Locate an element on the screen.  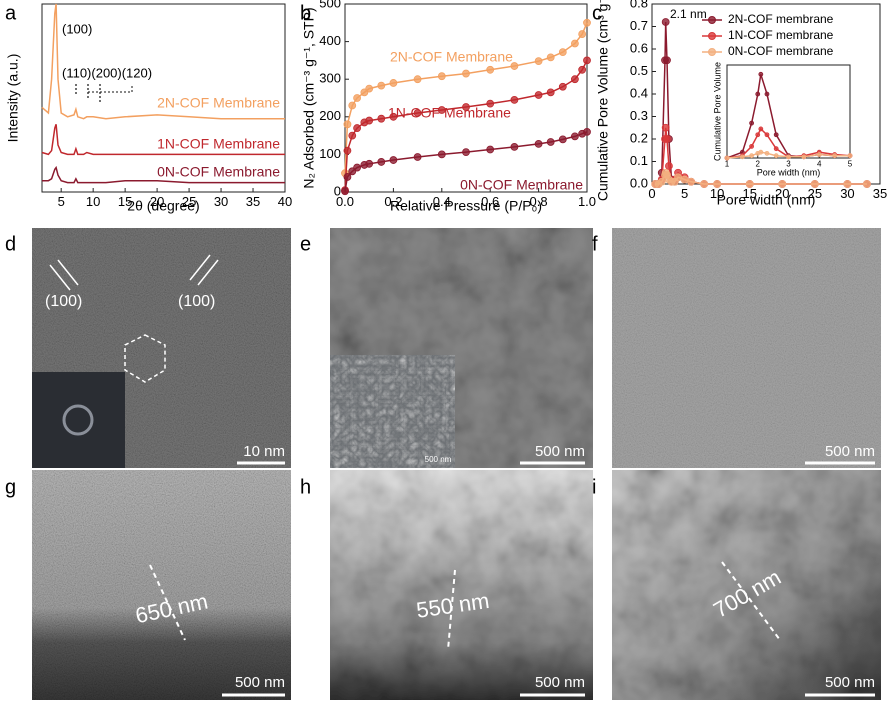
y-tick-label: 0.5 is located at coordinates (639, 70).